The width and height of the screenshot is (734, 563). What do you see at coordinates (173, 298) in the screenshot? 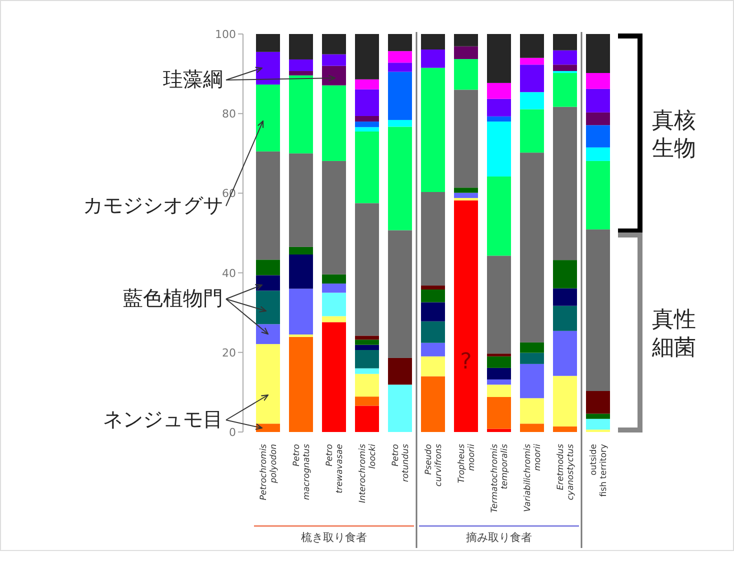
I see `text: 藍色植物門` at bounding box center [173, 298].